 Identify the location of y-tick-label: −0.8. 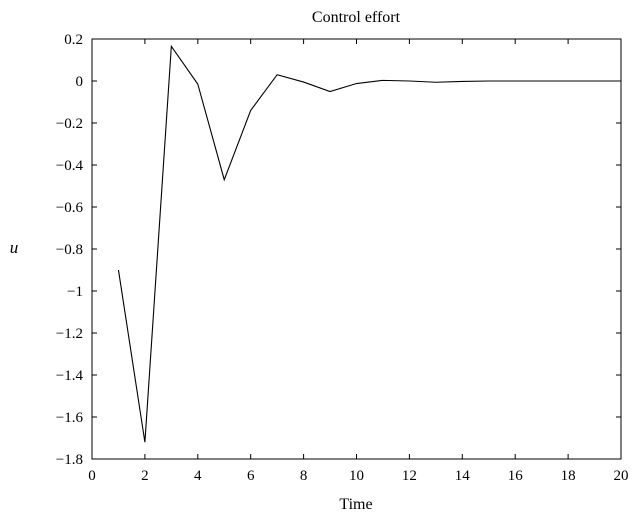
(69, 250).